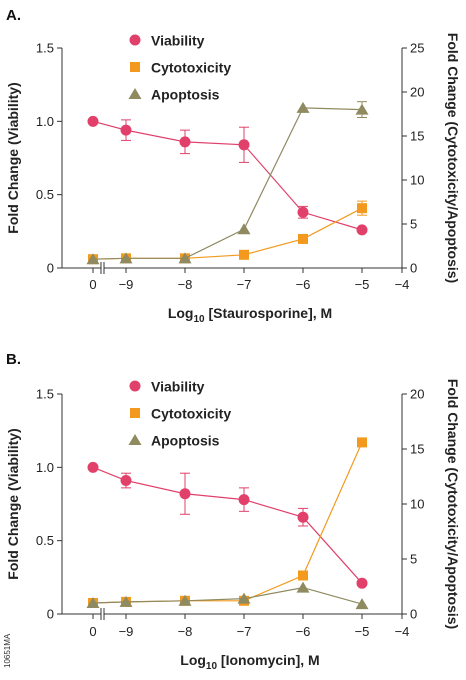  Describe the element at coordinates (268, 660) in the screenshot. I see `x-axis-label-suffix: [Ionomycin], M` at that location.